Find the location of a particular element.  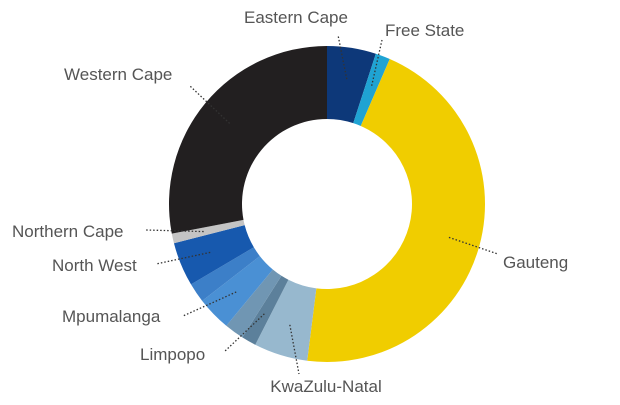

slice-northern-cape is located at coordinates (208, 231).